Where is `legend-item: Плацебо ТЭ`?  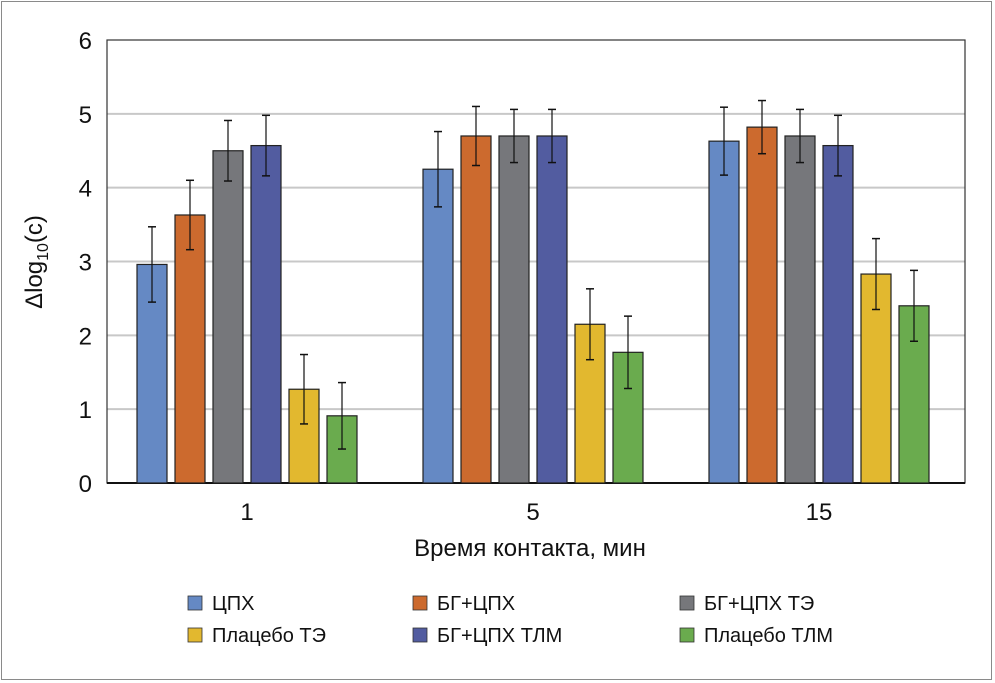 legend-item: Плацебо ТЭ is located at coordinates (256, 636).